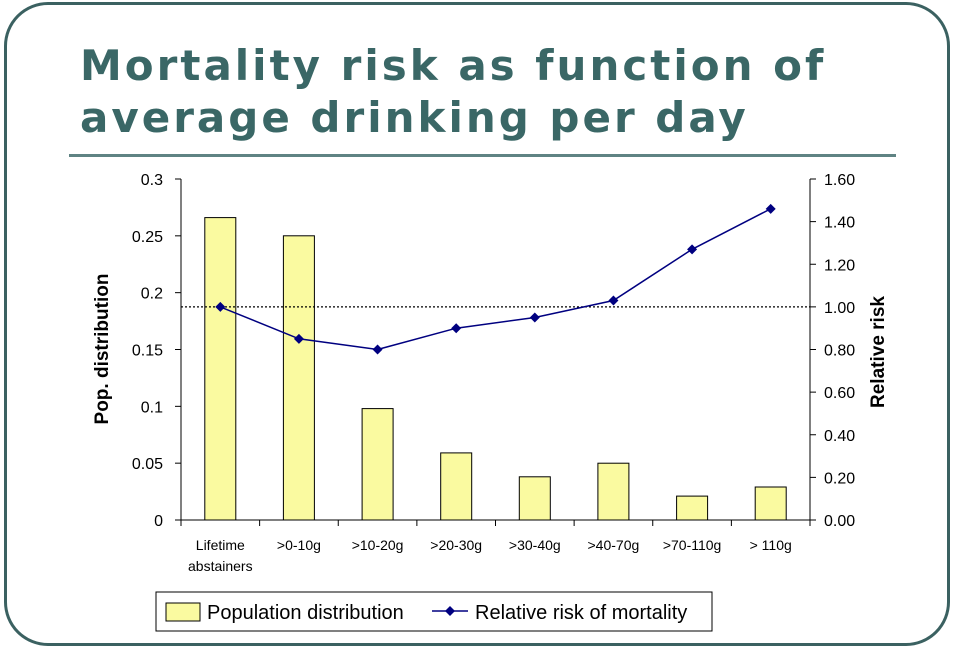  What do you see at coordinates (152, 407) in the screenshot?
I see `left-tick-label-2: 0.1` at bounding box center [152, 407].